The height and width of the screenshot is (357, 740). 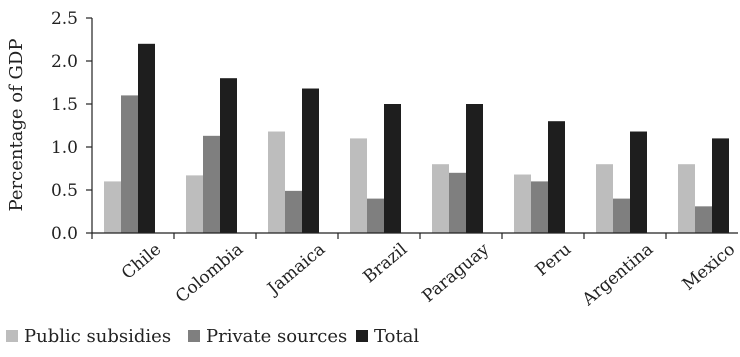 I want to click on x-tick-label-paraguay: Paraguay, so click(x=456, y=272).